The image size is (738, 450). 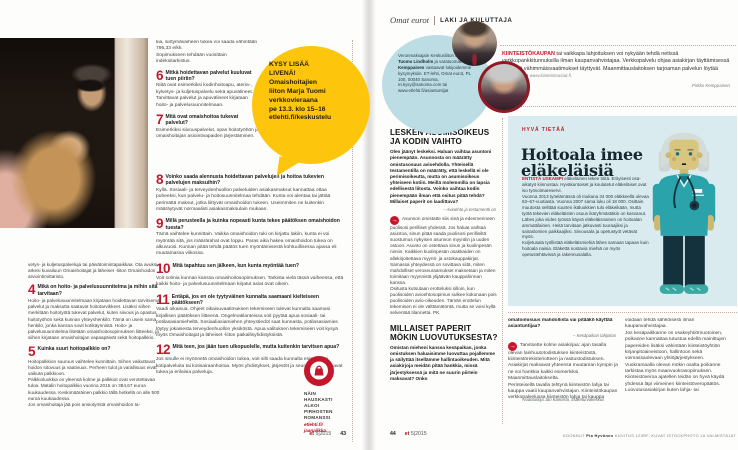 I want to click on question-number: 10, so click(x=163, y=268).